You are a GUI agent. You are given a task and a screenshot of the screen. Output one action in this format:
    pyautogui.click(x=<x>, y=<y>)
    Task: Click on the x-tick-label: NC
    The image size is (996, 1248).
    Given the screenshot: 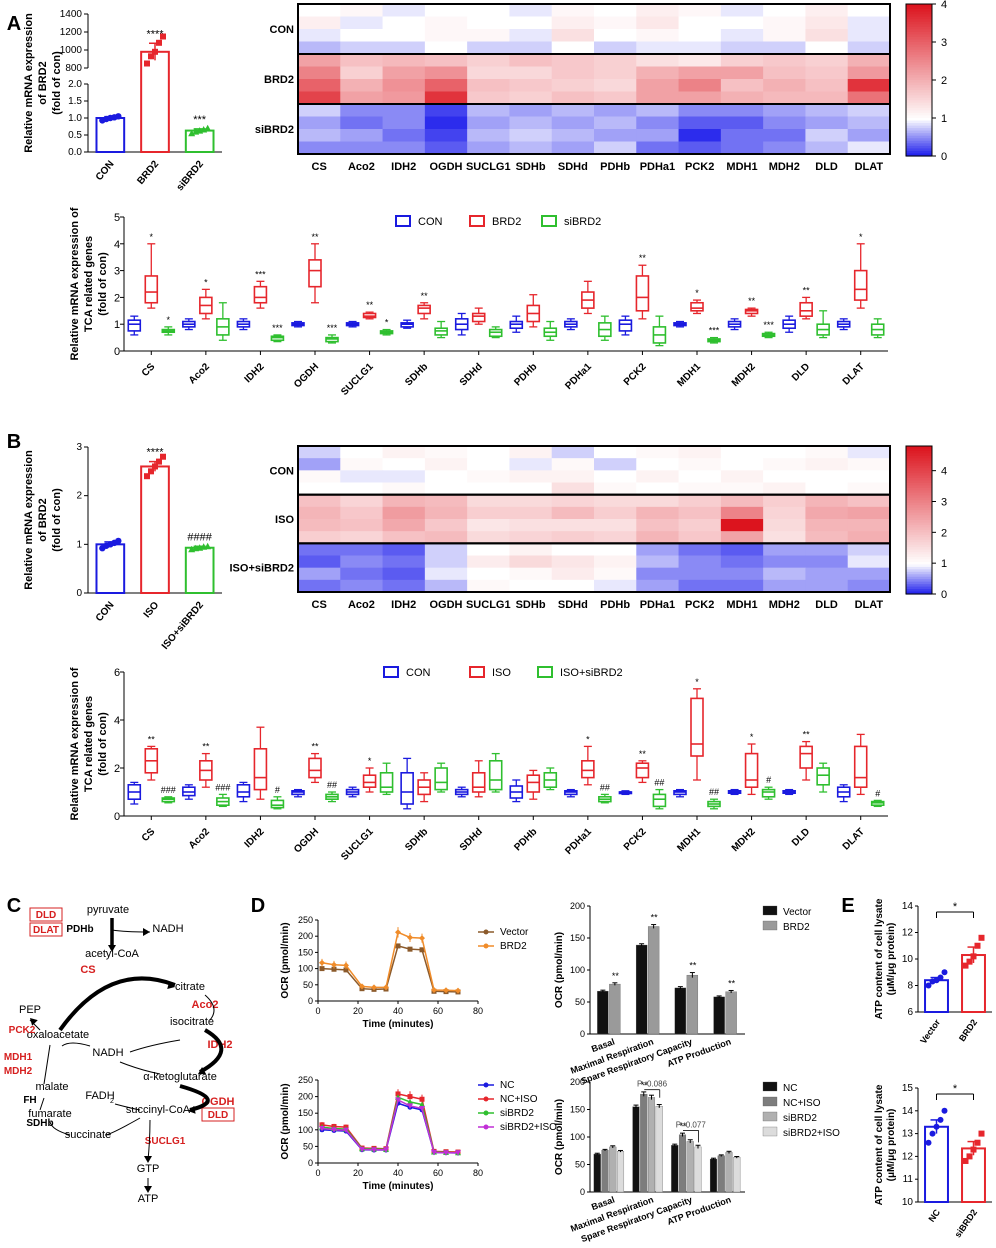 What is the action you would take?
    pyautogui.click(x=934, y=1215)
    